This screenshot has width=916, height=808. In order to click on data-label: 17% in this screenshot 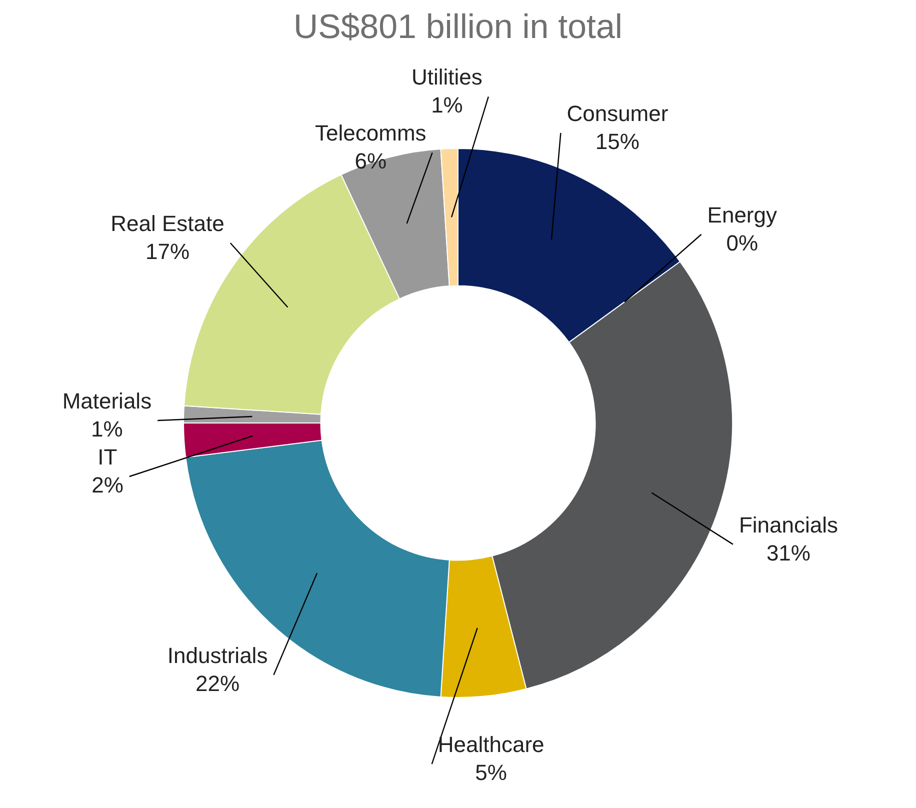, I will do `click(167, 251)`.